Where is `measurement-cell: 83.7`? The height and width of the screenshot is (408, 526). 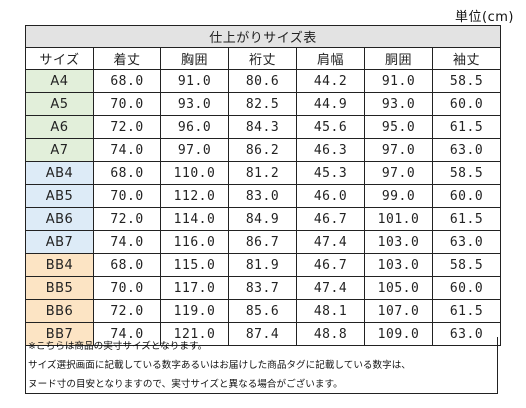 measurement-cell: 83.7 is located at coordinates (262, 288).